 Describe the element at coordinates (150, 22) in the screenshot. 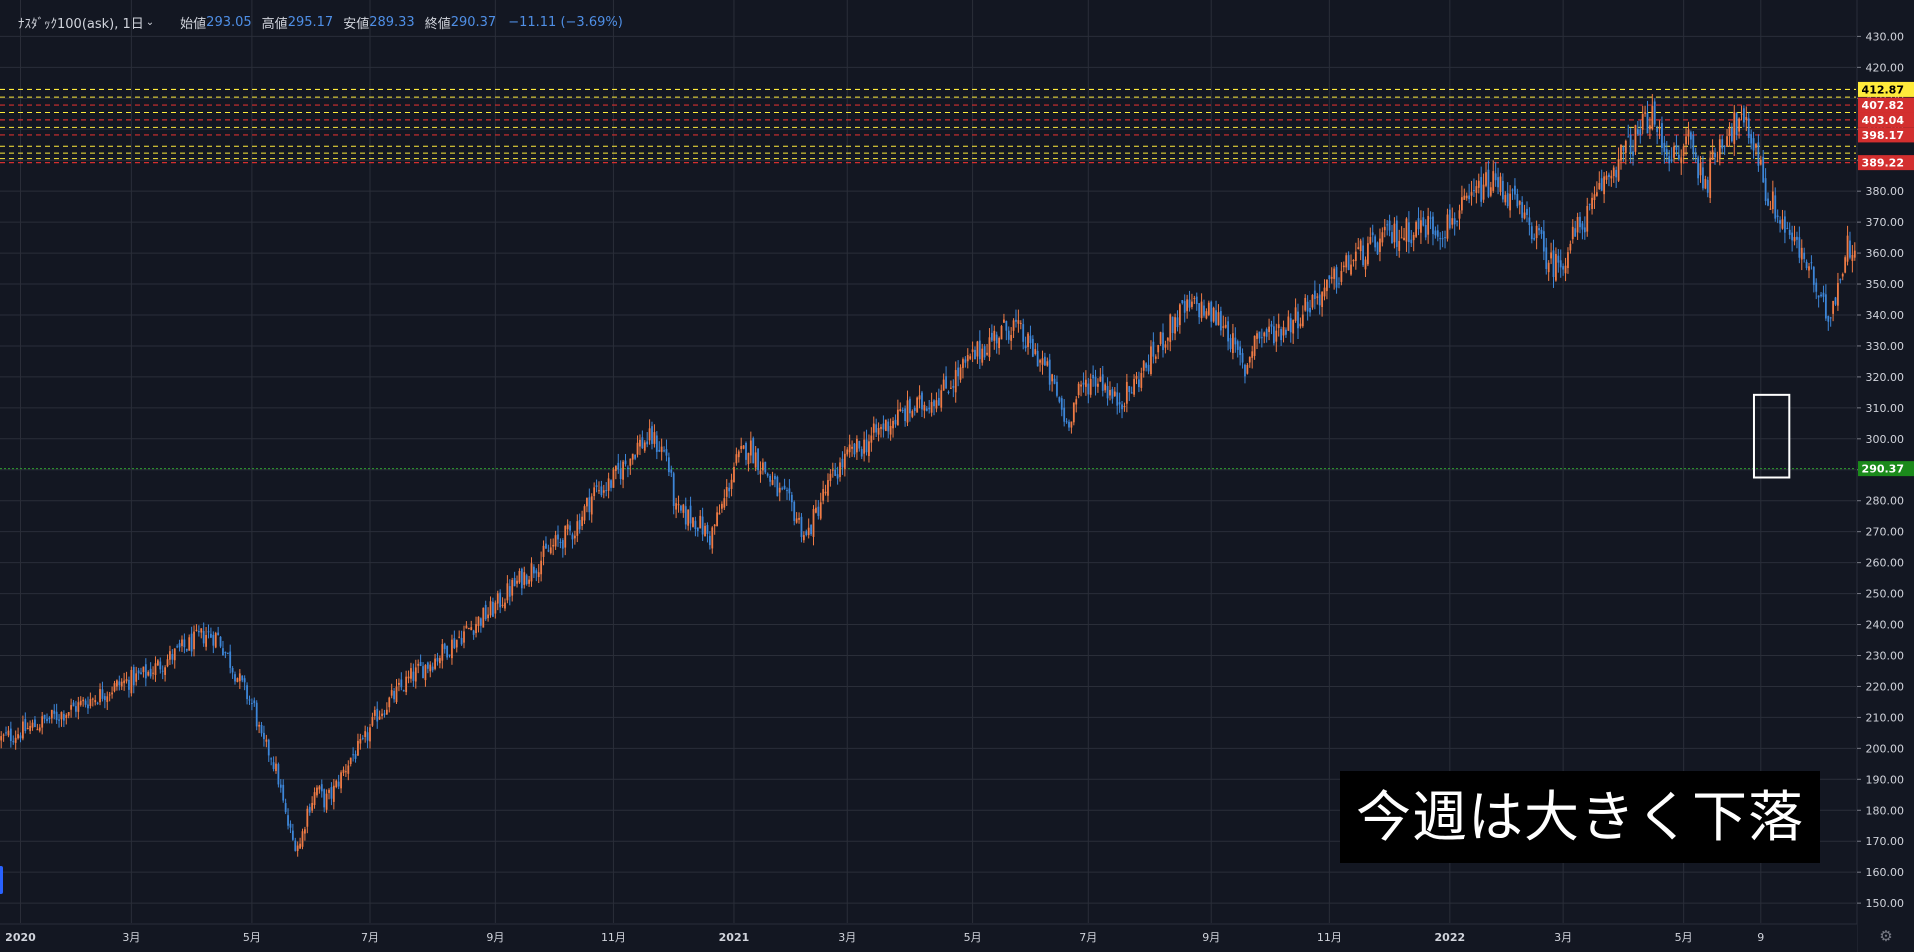

I see `chevron-down-icon: ⌄` at that location.